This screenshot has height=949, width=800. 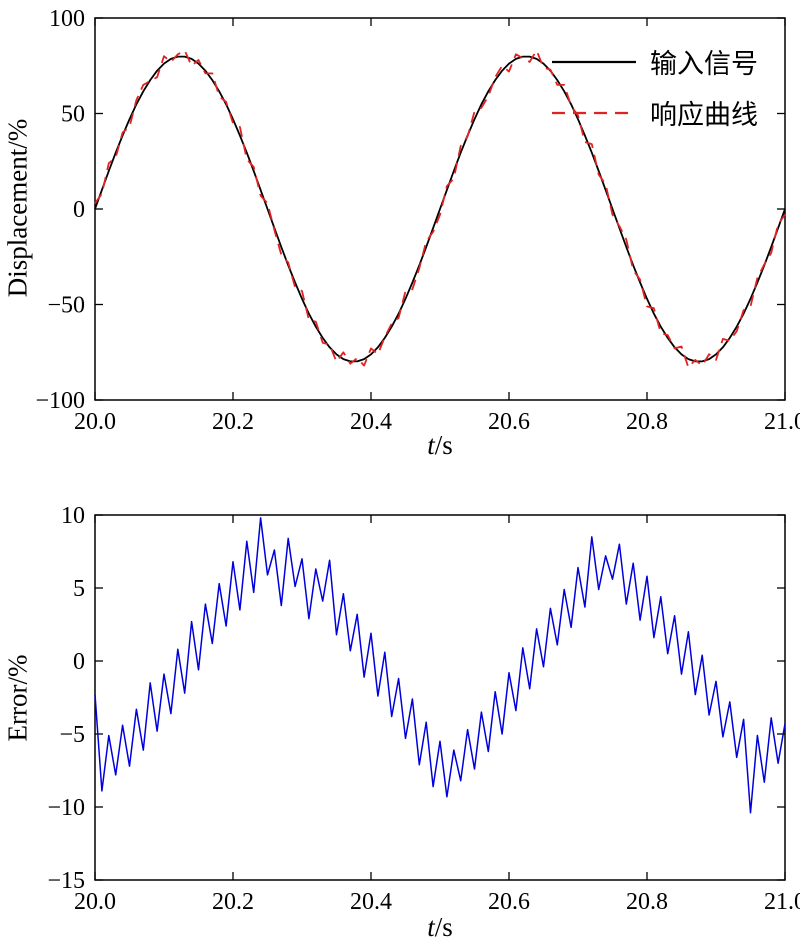 I want to click on y-tick-label: −100, so click(x=60, y=401).